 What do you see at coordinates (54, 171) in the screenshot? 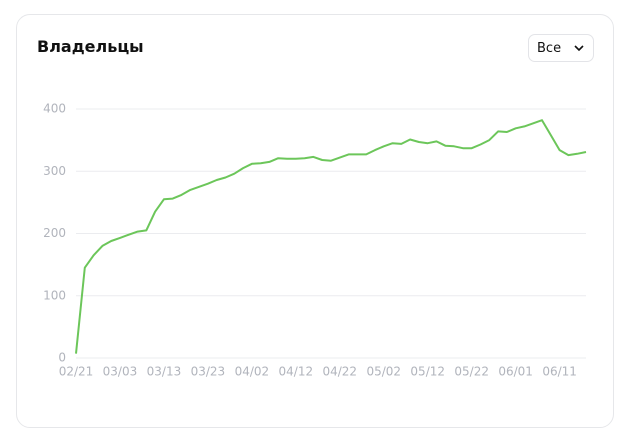
I see `y-tick-label: 300` at bounding box center [54, 171].